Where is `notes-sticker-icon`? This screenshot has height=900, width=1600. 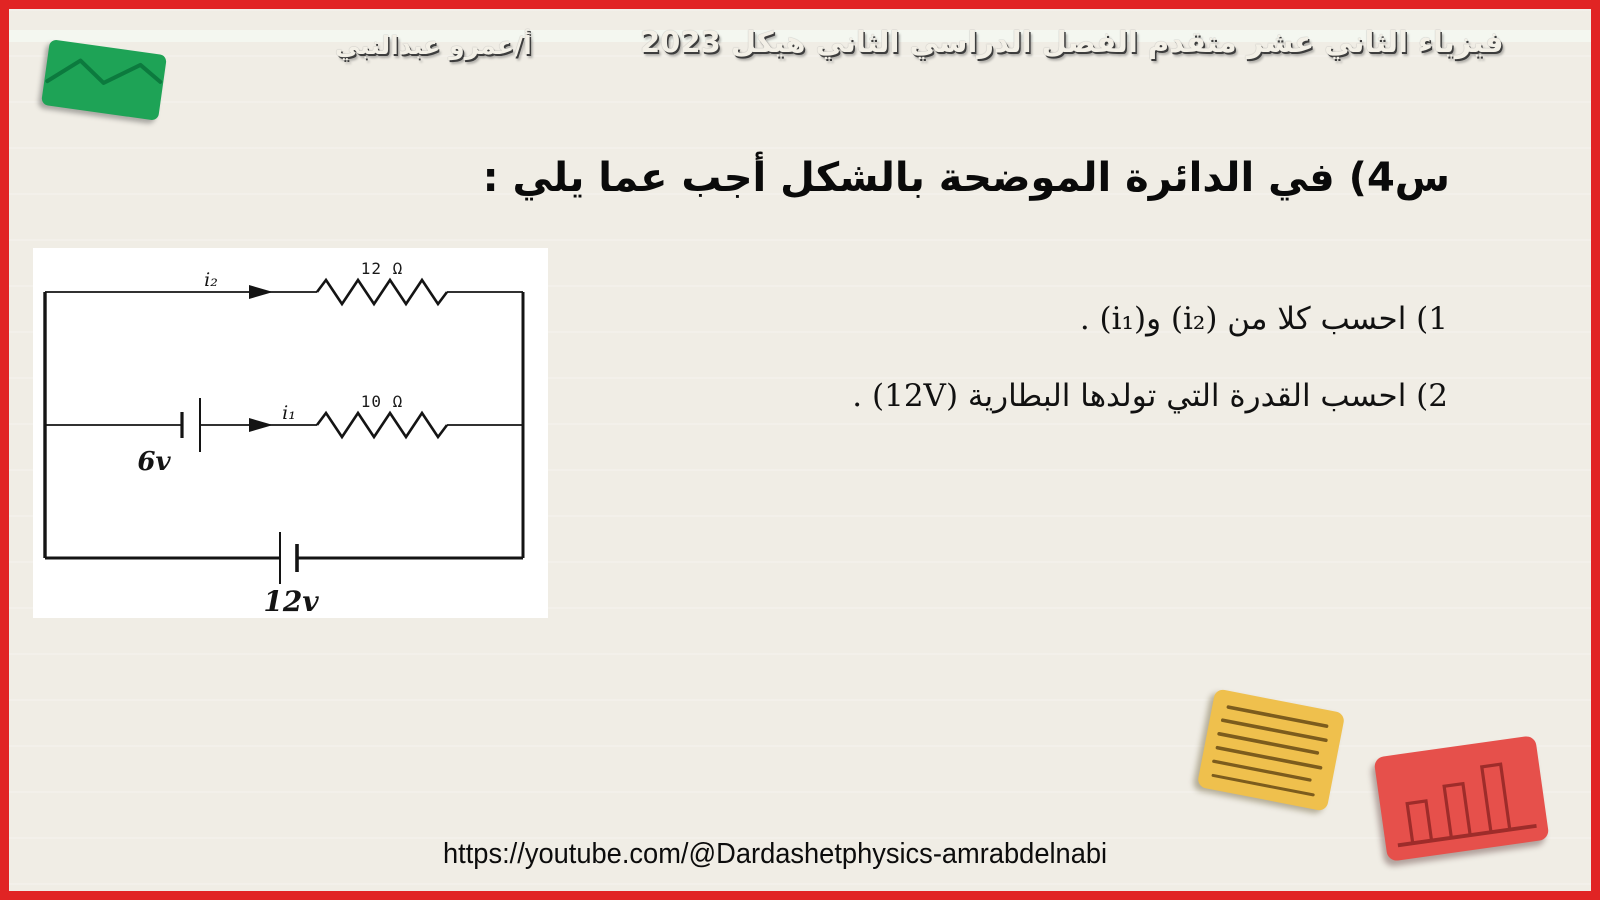 notes-sticker-icon is located at coordinates (1271, 750).